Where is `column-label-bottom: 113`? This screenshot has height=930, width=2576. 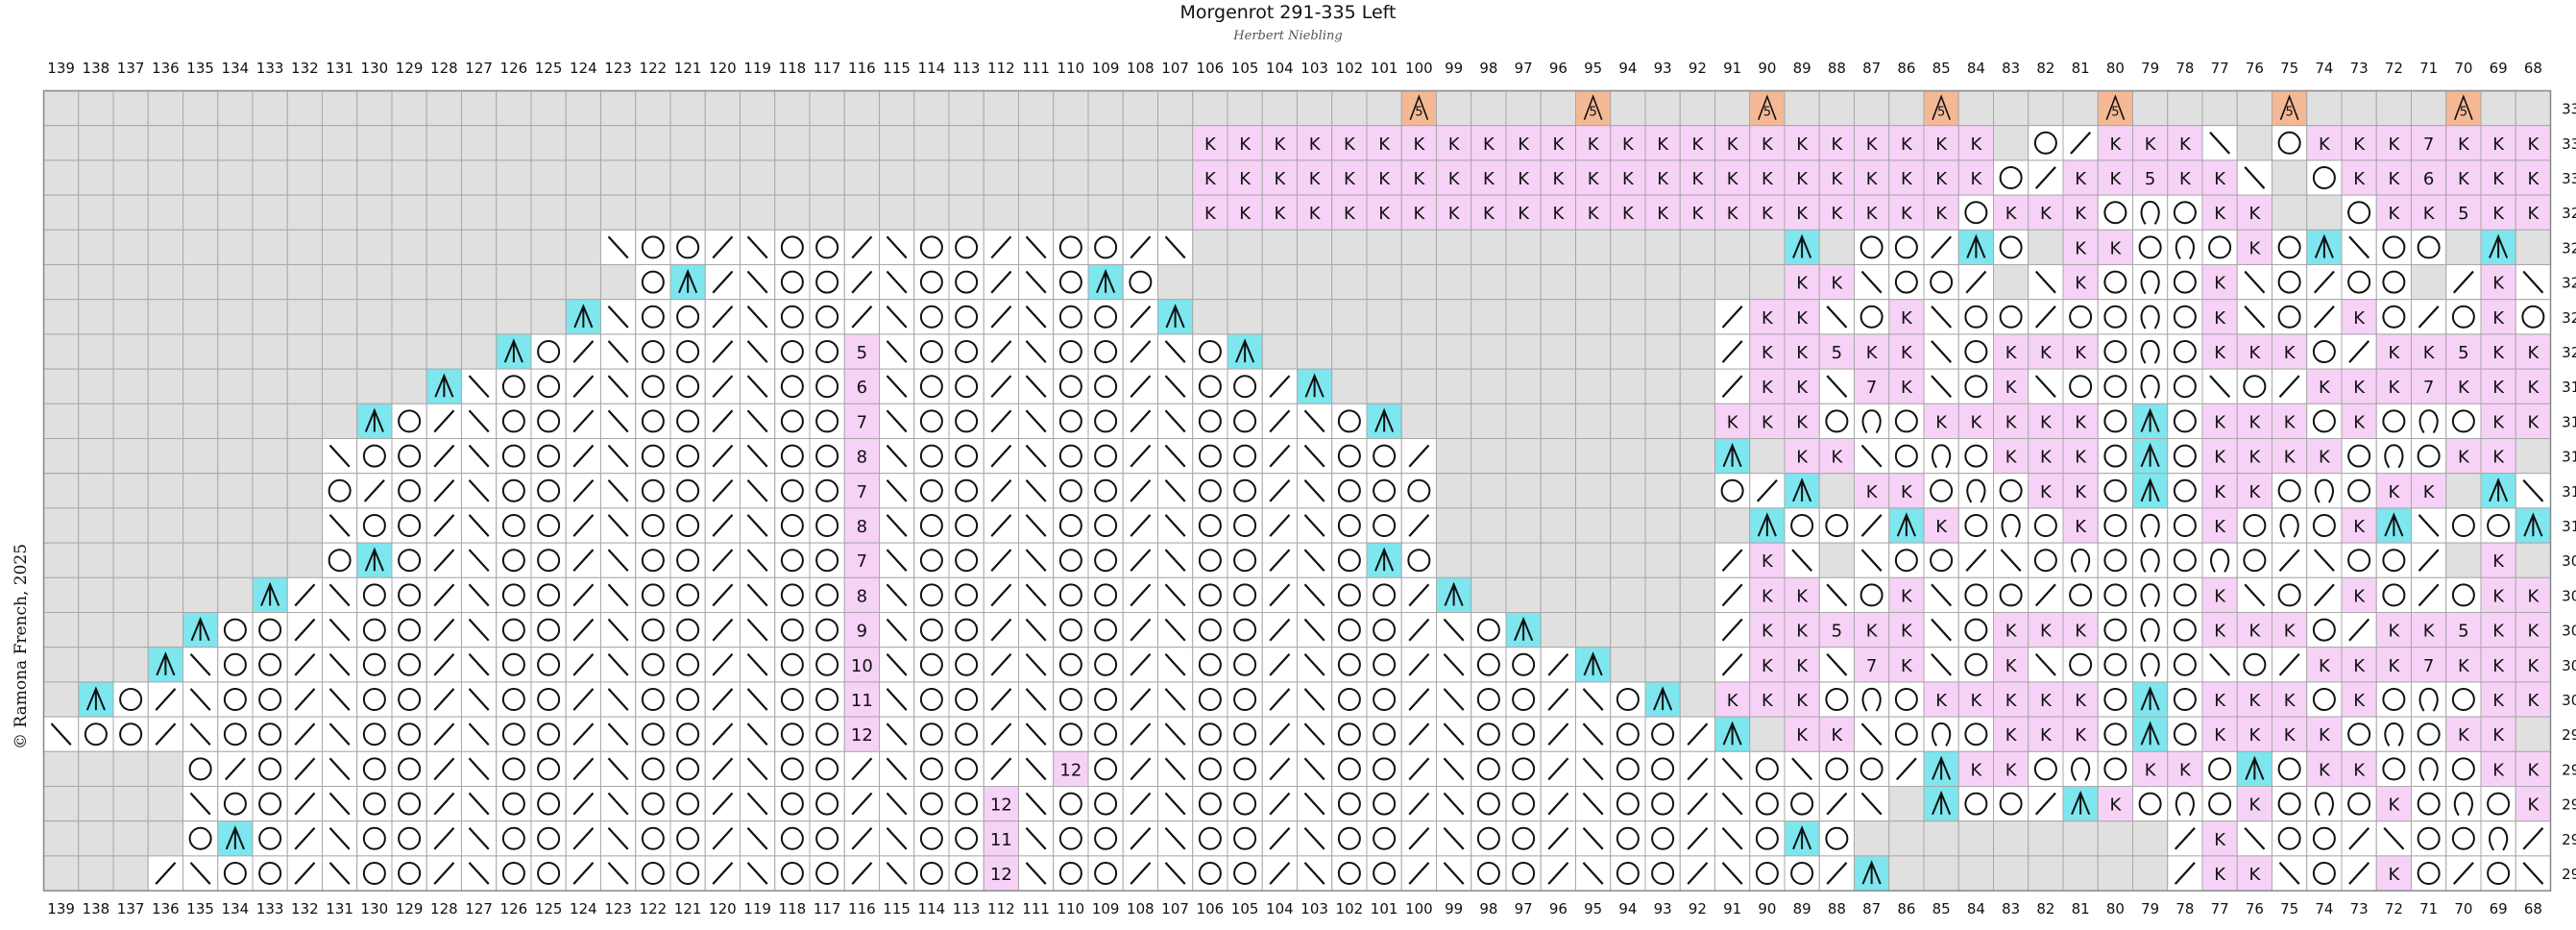
column-label-bottom: 113 is located at coordinates (967, 909).